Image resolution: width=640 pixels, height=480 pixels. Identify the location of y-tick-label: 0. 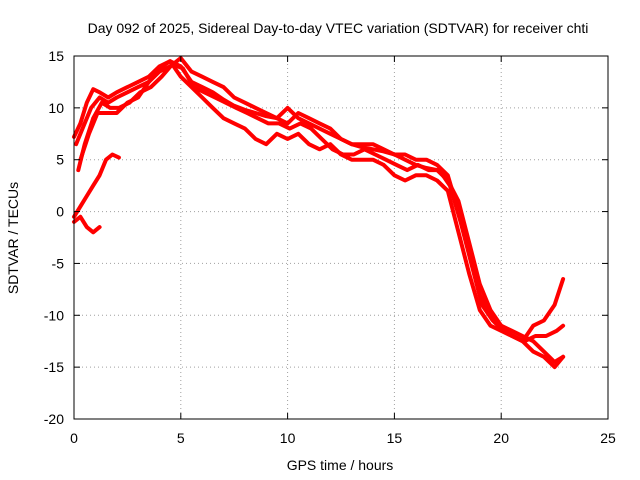
(60, 212).